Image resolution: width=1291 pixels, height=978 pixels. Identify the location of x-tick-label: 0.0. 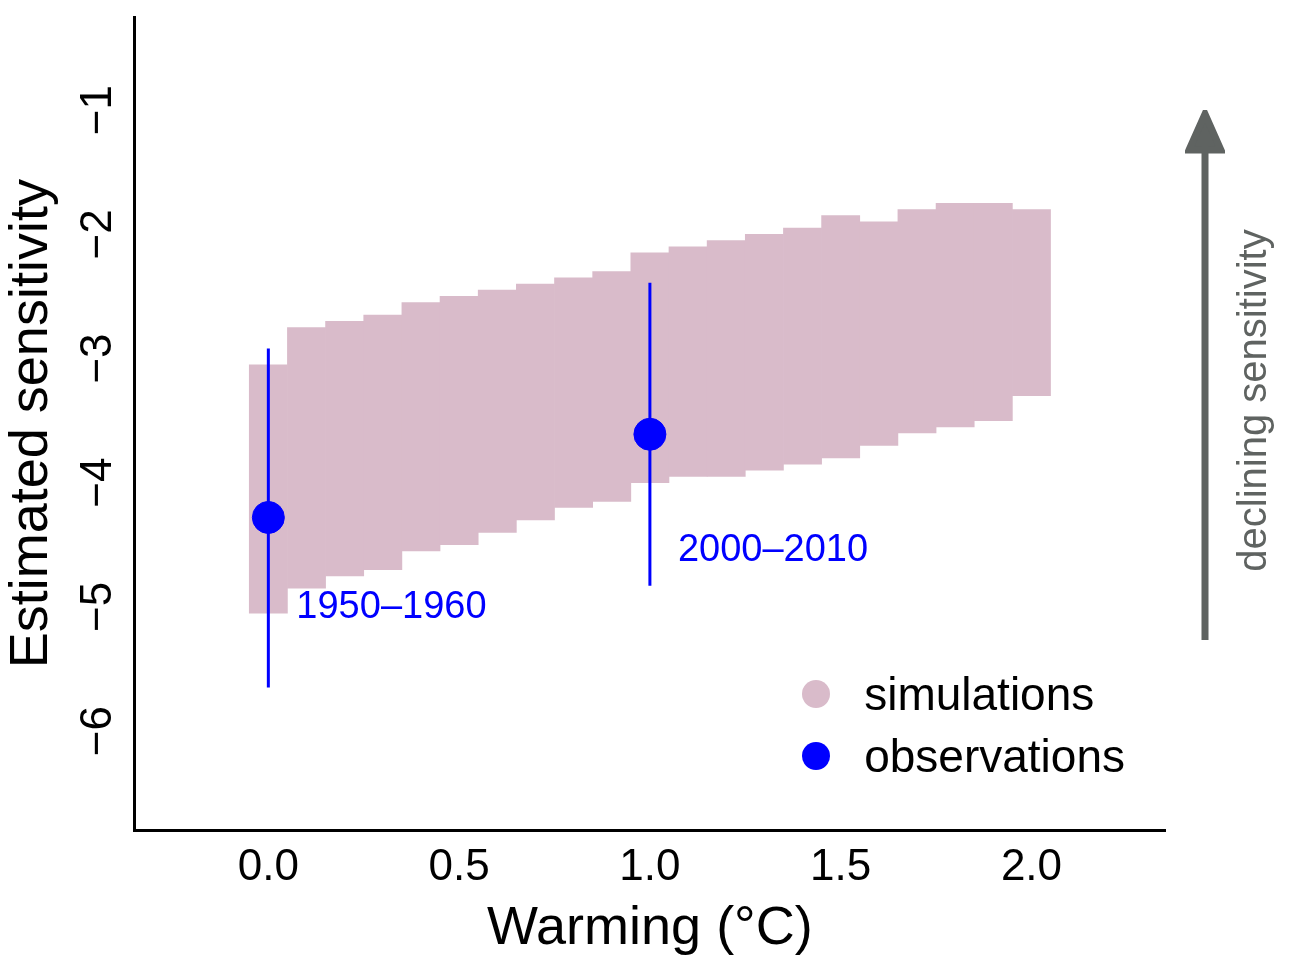
(268, 864).